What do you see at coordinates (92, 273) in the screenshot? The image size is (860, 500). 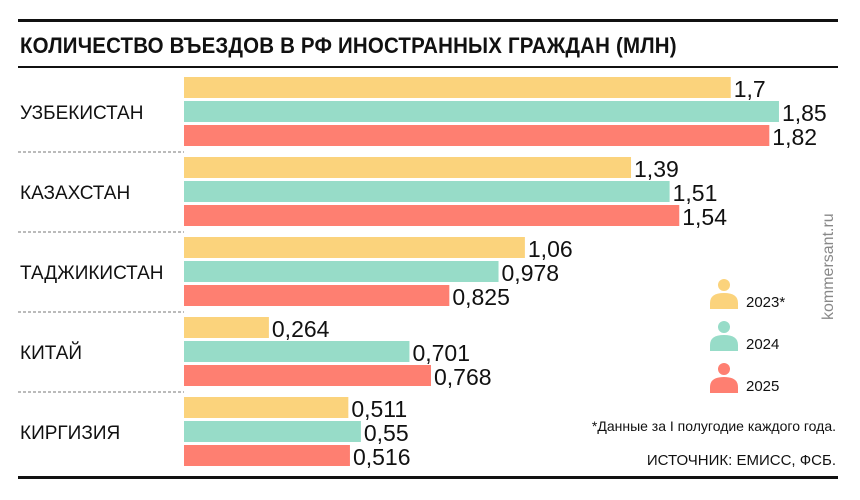 I see `category-label: ТАДЖИКИСТАН` at bounding box center [92, 273].